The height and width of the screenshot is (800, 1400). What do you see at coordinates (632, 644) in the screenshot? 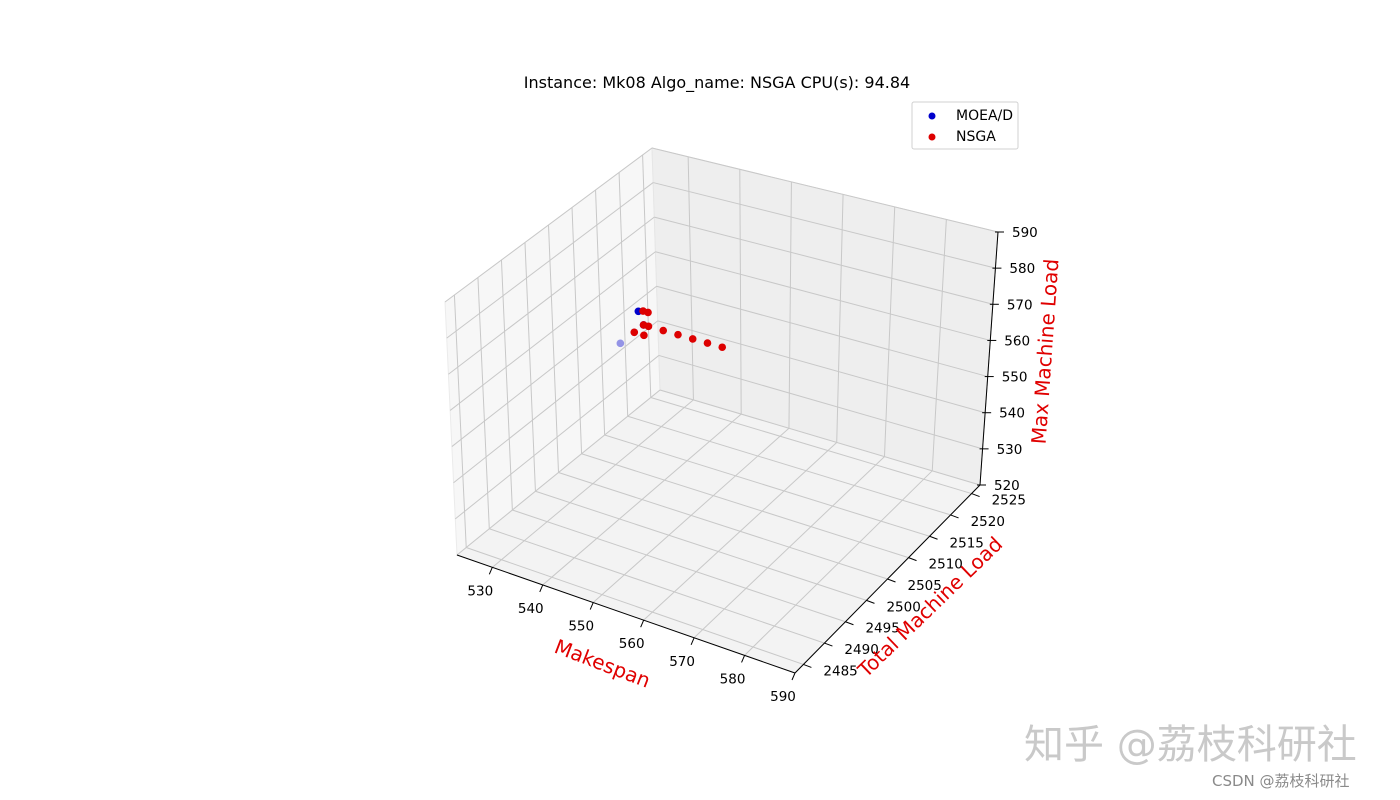
I see `x-tick-label: 560` at bounding box center [632, 644].